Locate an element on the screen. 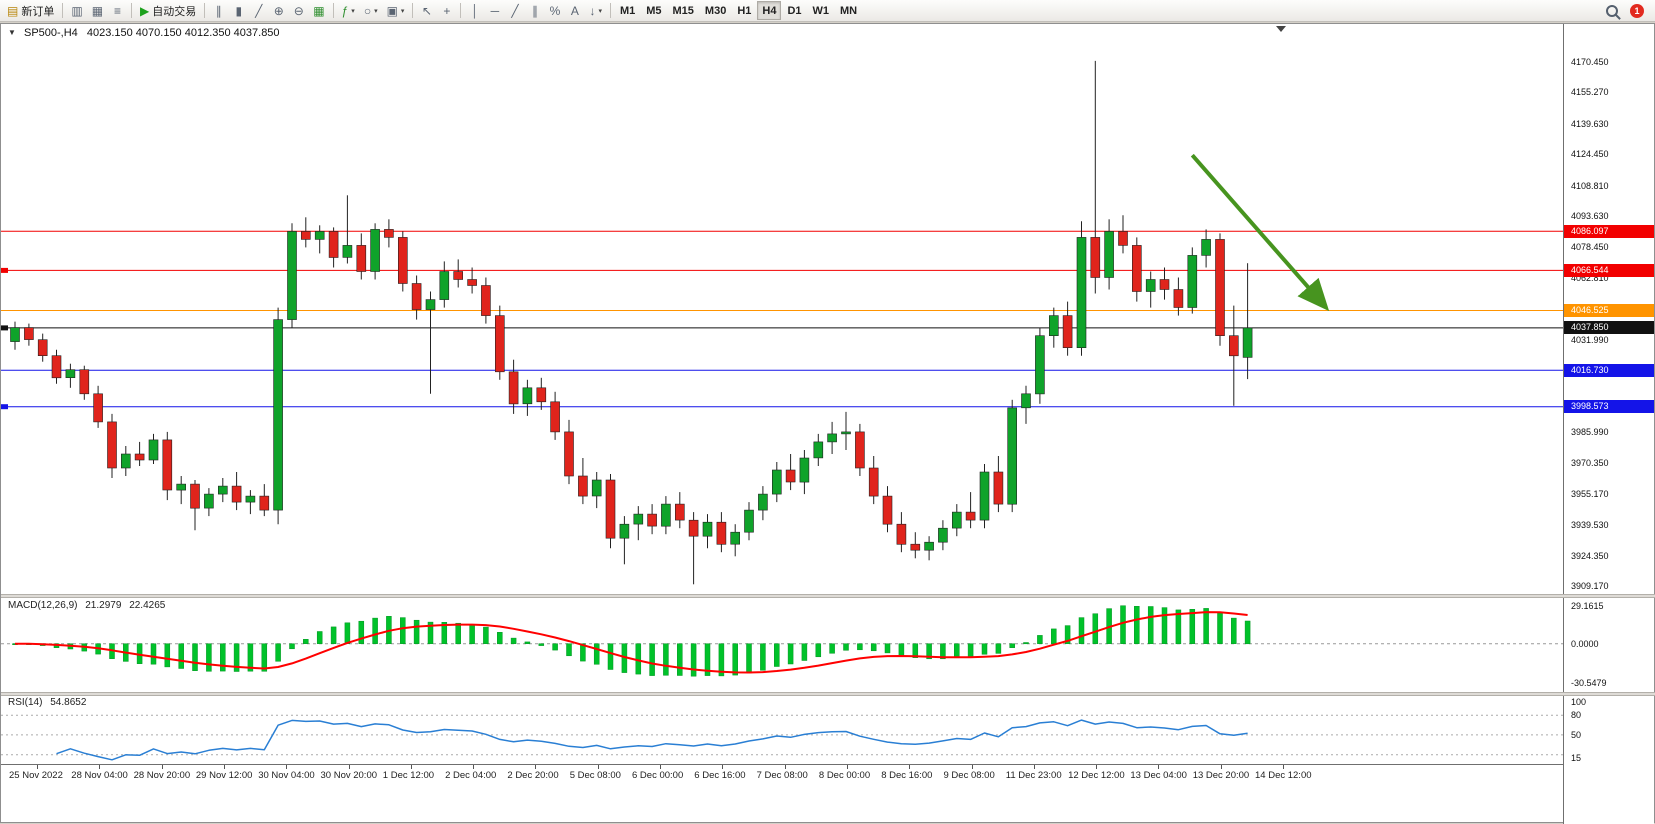 The width and height of the screenshot is (1655, 824). templates-icon: ▣ is located at coordinates (392, 10).